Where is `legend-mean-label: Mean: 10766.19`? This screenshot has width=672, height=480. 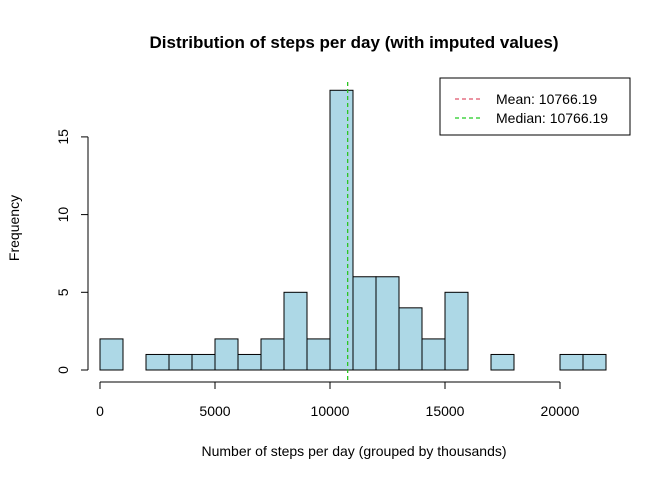
legend-mean-label: Mean: 10766.19 is located at coordinates (546, 99).